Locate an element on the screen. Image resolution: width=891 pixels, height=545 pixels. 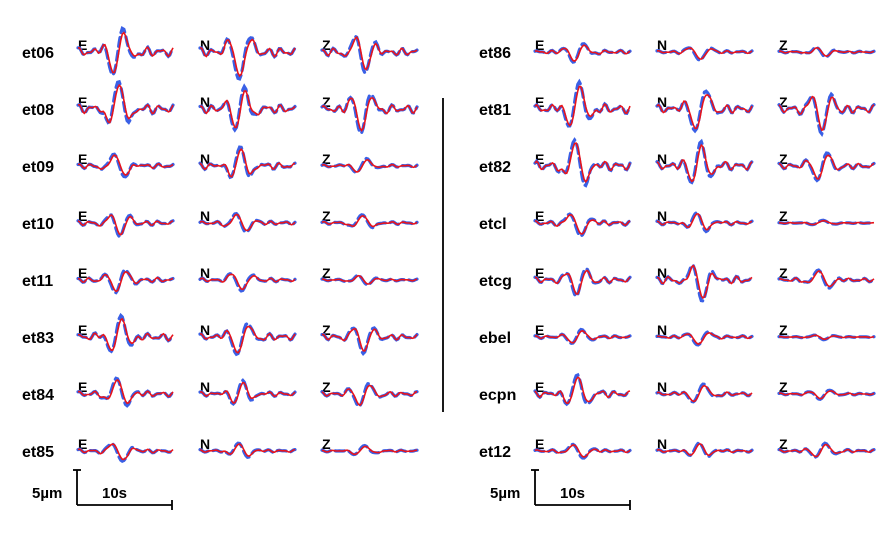
trace-et08-E: E is located at coordinates (125, 102).